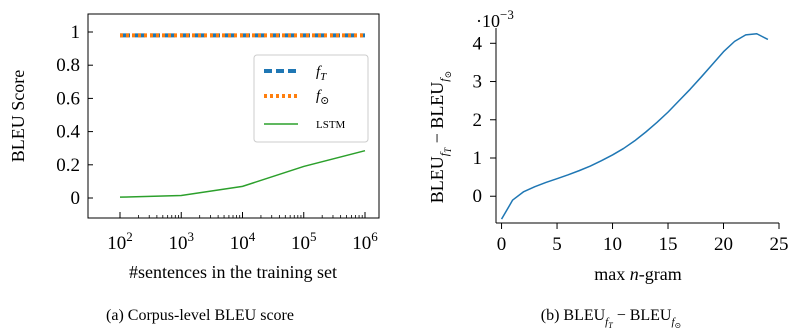  What do you see at coordinates (478, 82) in the screenshot?
I see `y-tick-label: 3` at bounding box center [478, 82].